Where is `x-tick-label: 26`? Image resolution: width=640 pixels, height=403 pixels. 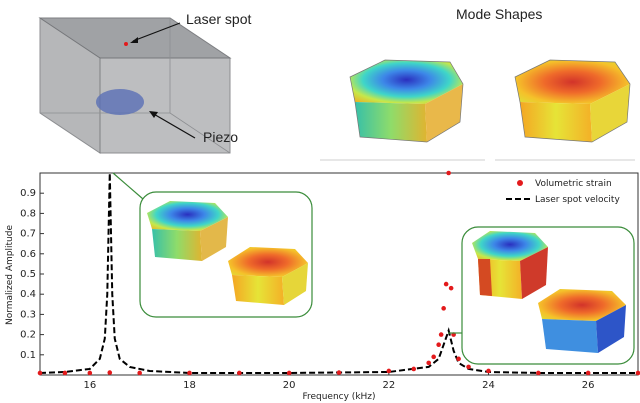
x-tick-label: 26 is located at coordinates (588, 385).